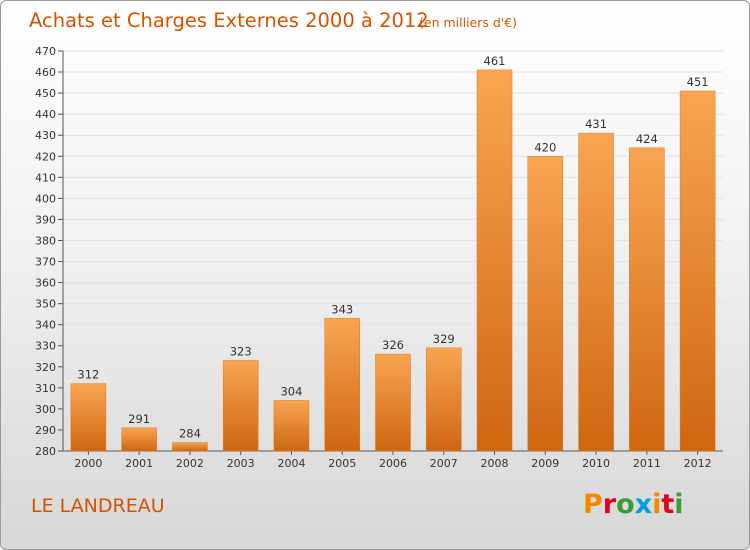  Describe the element at coordinates (45, 325) in the screenshot. I see `y-tick-label: 340` at that location.